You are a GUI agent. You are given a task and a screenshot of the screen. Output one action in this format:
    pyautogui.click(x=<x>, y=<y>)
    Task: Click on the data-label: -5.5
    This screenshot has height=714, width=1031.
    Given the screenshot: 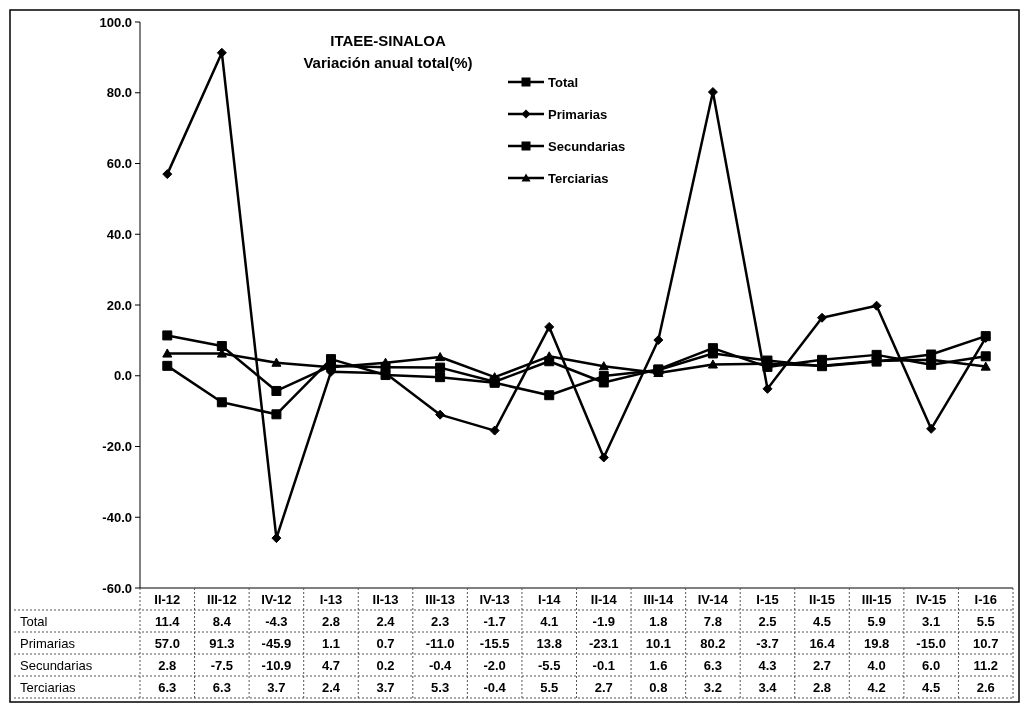 What is the action you would take?
    pyautogui.click(x=549, y=665)
    